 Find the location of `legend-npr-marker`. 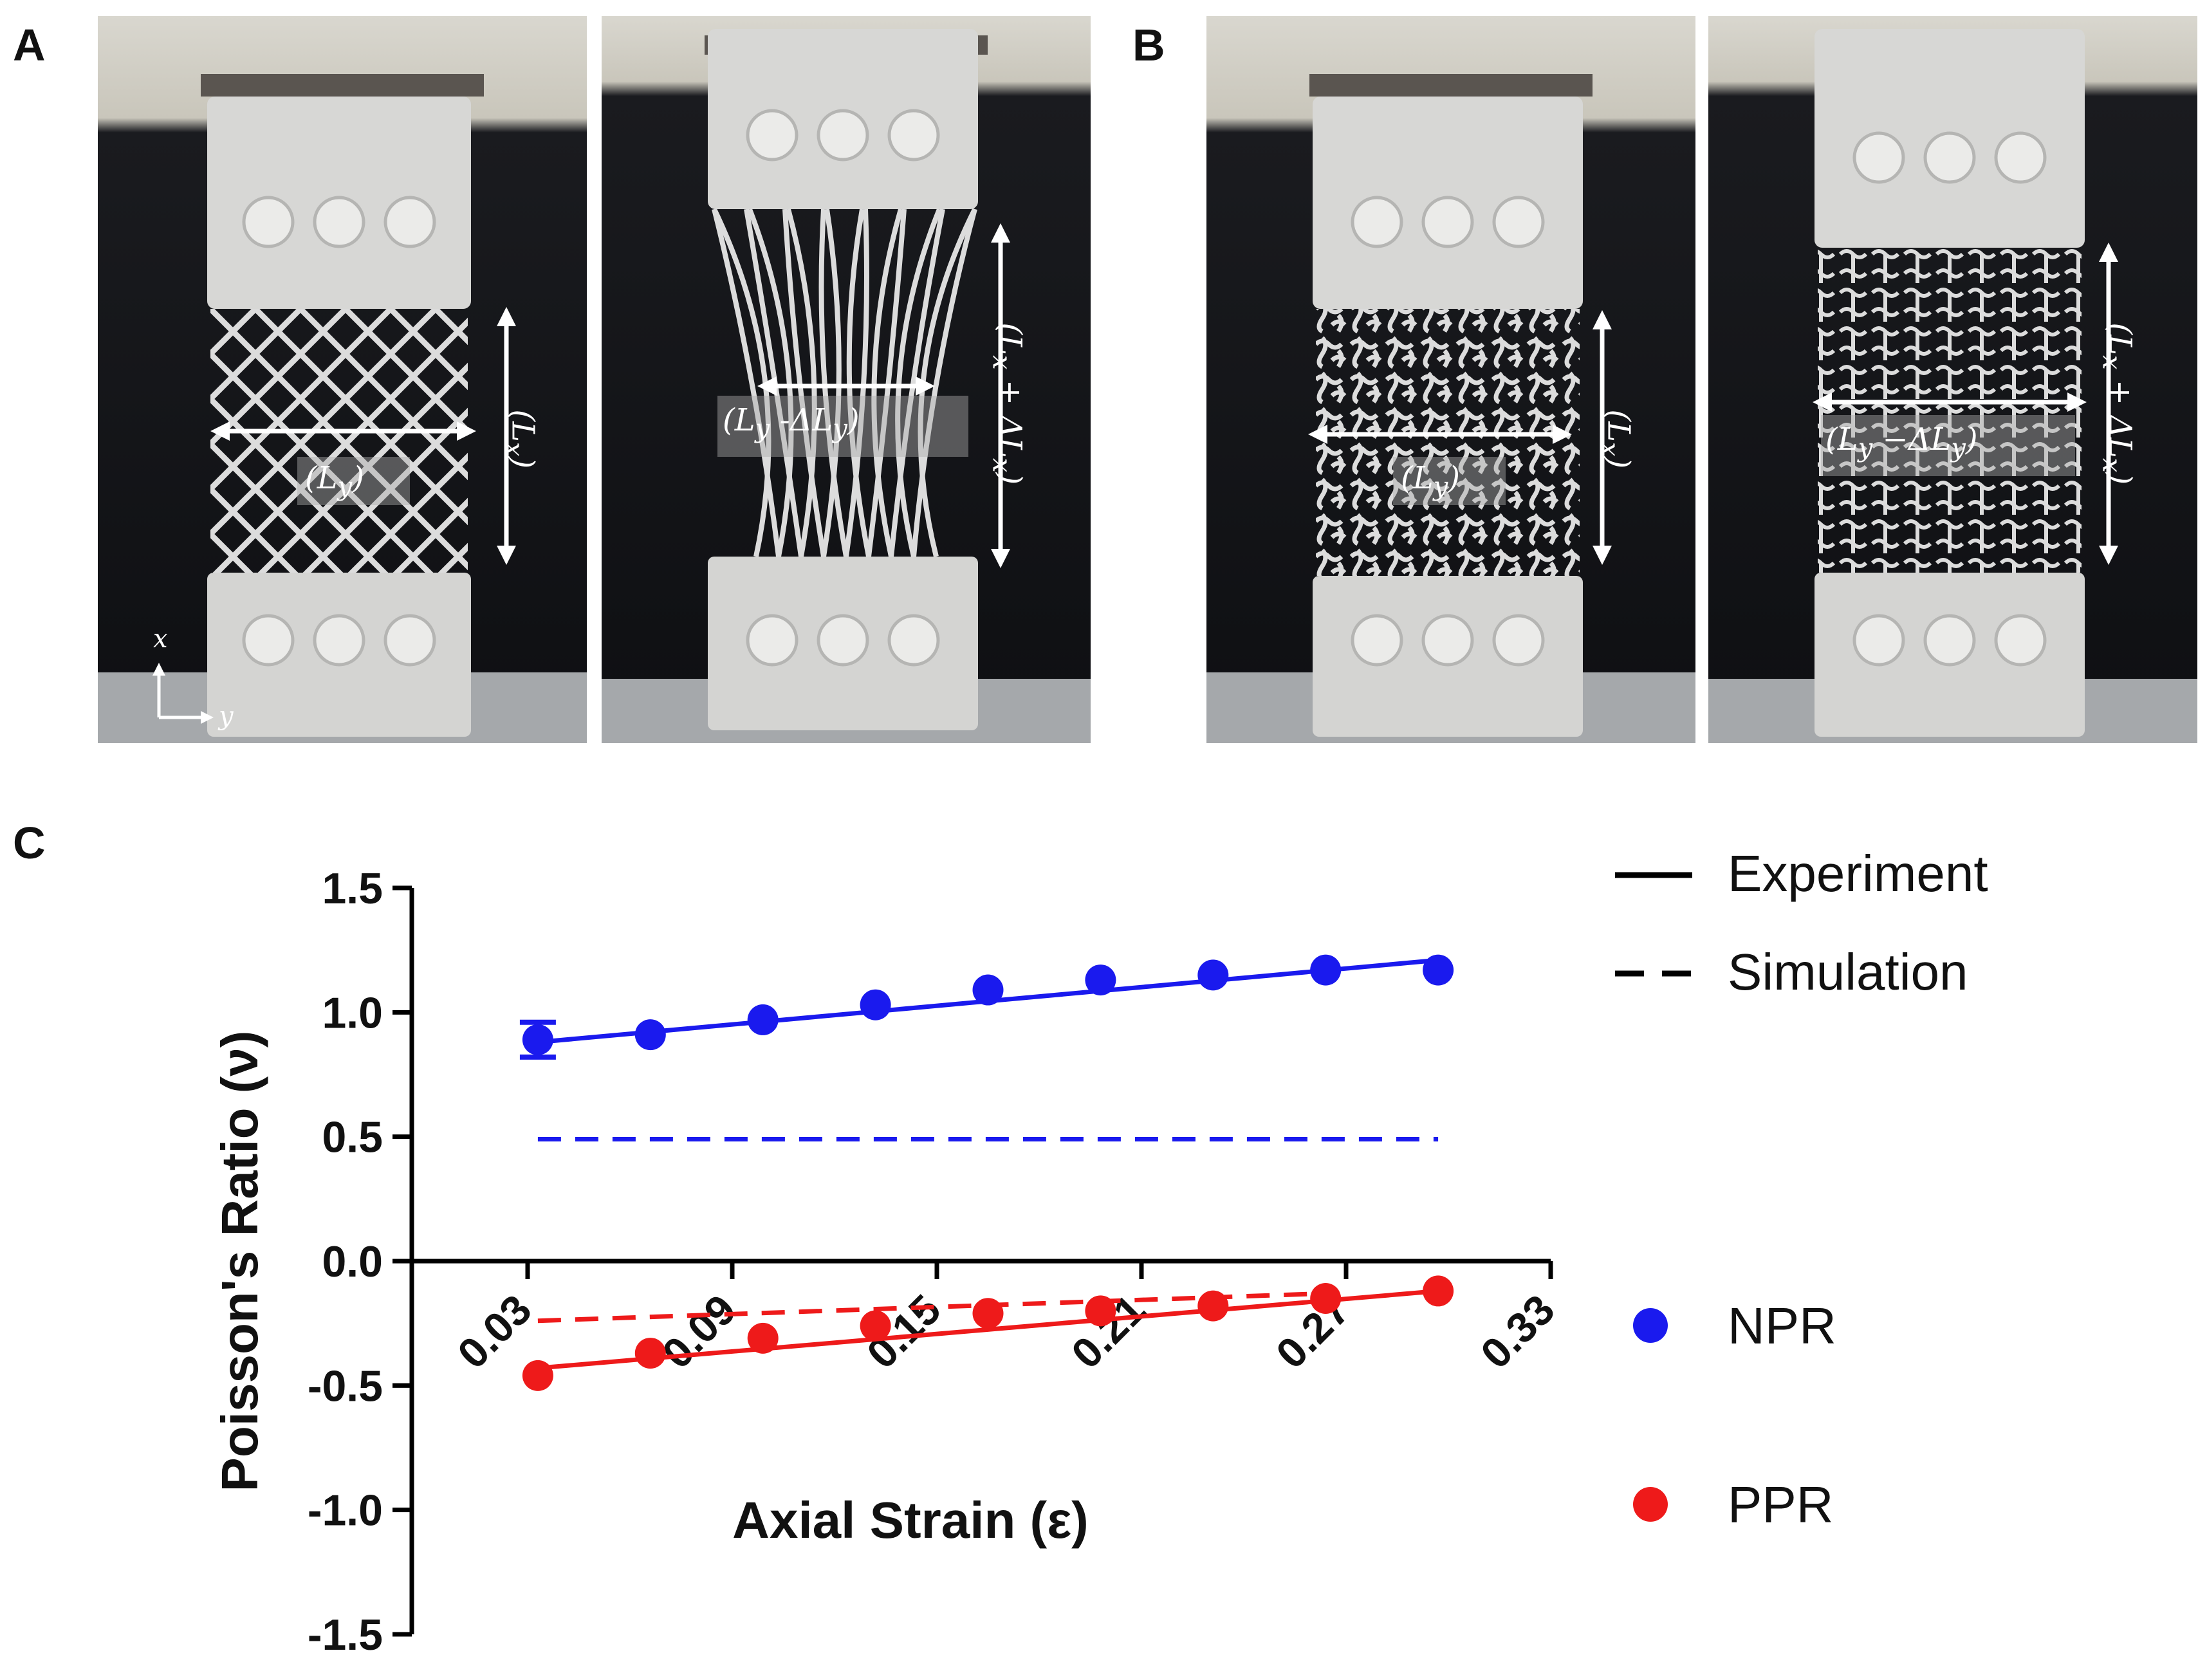

legend-npr-marker is located at coordinates (1650, 1325).